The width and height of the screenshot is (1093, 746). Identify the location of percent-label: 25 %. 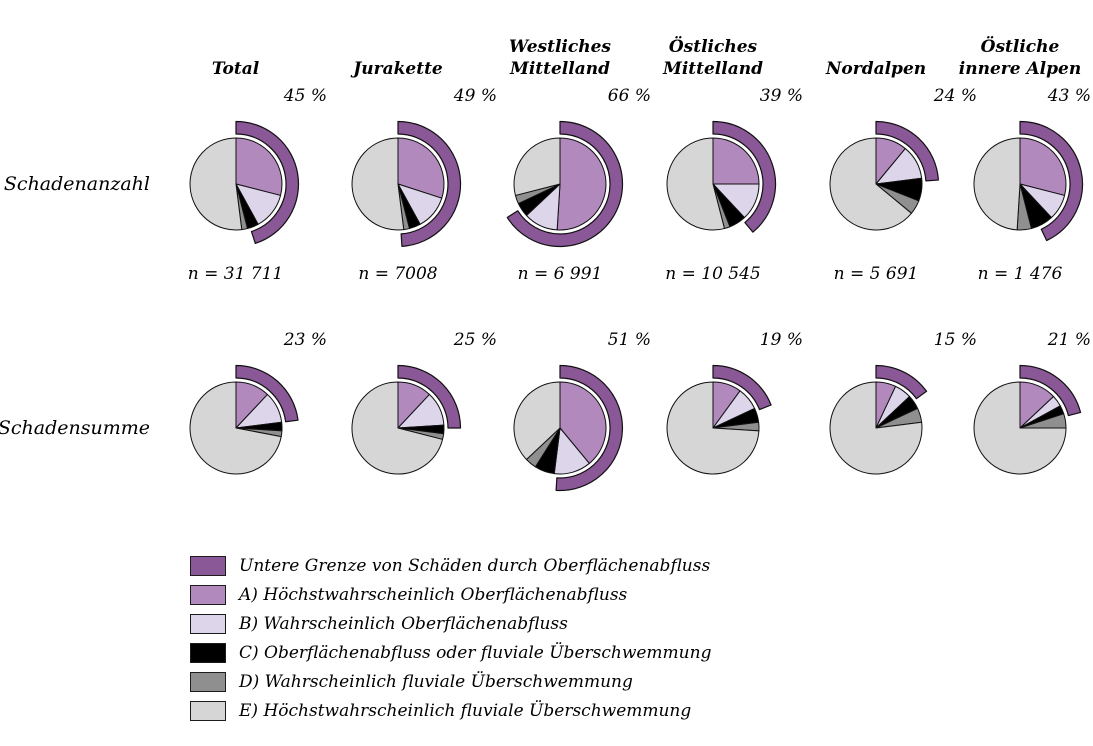
(475, 340).